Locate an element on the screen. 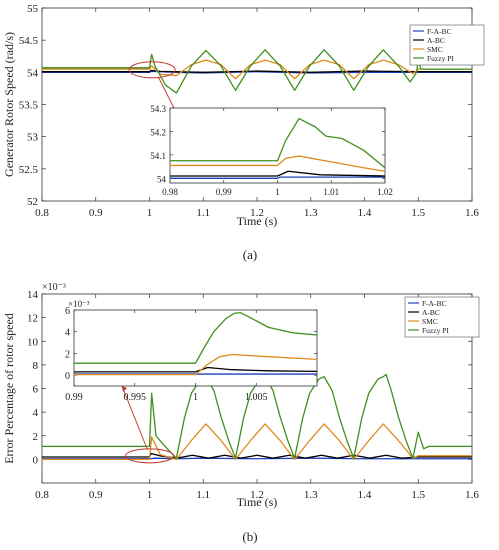  panel-a-inset-ytick-label: 54.2 is located at coordinates (158, 132).